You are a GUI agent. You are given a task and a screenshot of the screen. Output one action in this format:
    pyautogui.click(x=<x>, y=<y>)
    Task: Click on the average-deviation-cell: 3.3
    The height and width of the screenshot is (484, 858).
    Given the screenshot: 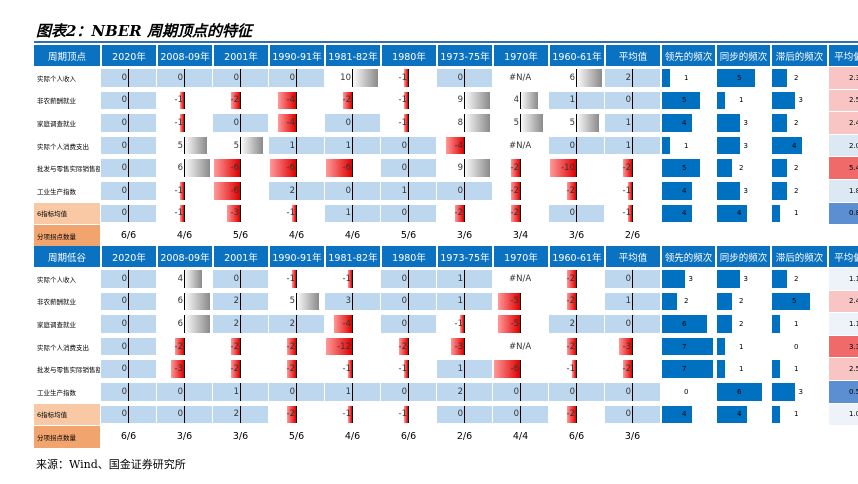 What is the action you would take?
    pyautogui.click(x=843, y=346)
    